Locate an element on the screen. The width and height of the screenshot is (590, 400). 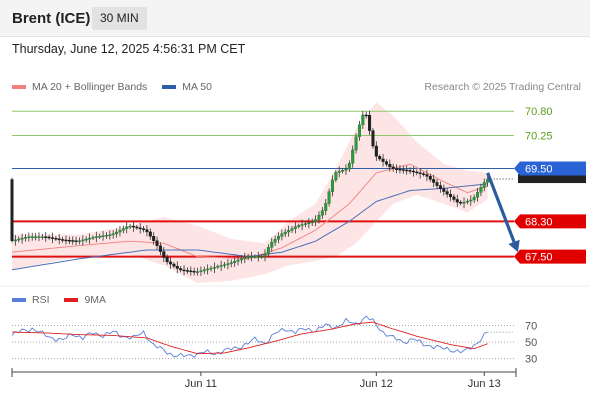
time-tick-label: Jun 13 is located at coordinates (484, 384).